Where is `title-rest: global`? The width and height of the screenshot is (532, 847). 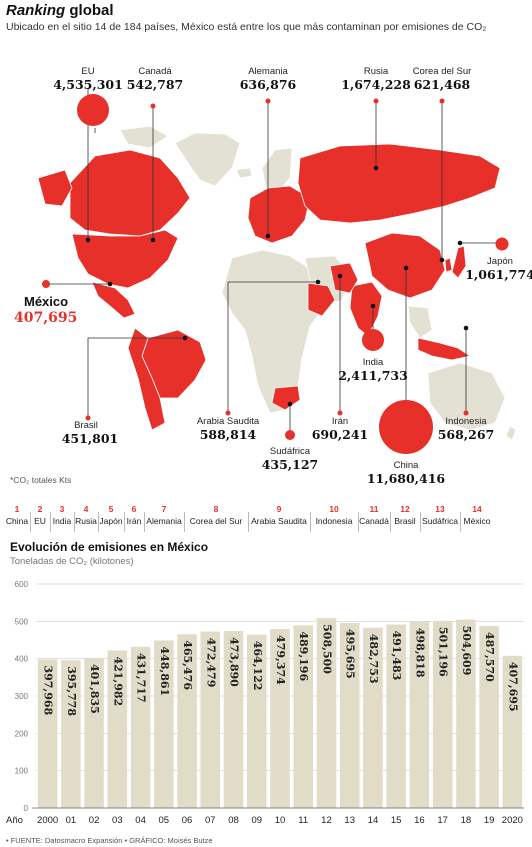
title-rest: global is located at coordinates (91, 10).